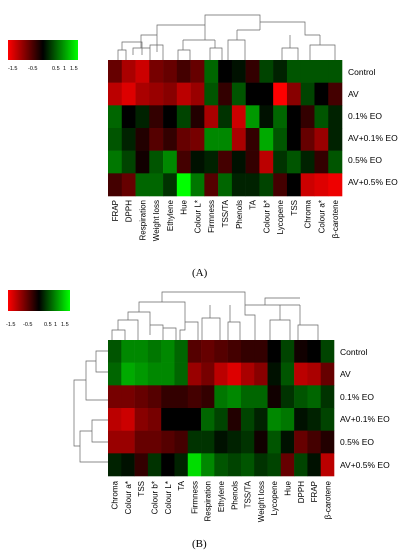 This screenshot has height=550, width=405. Describe the element at coordinates (168, 497) in the screenshot. I see `column-label-b-4: Colour L*` at that location.